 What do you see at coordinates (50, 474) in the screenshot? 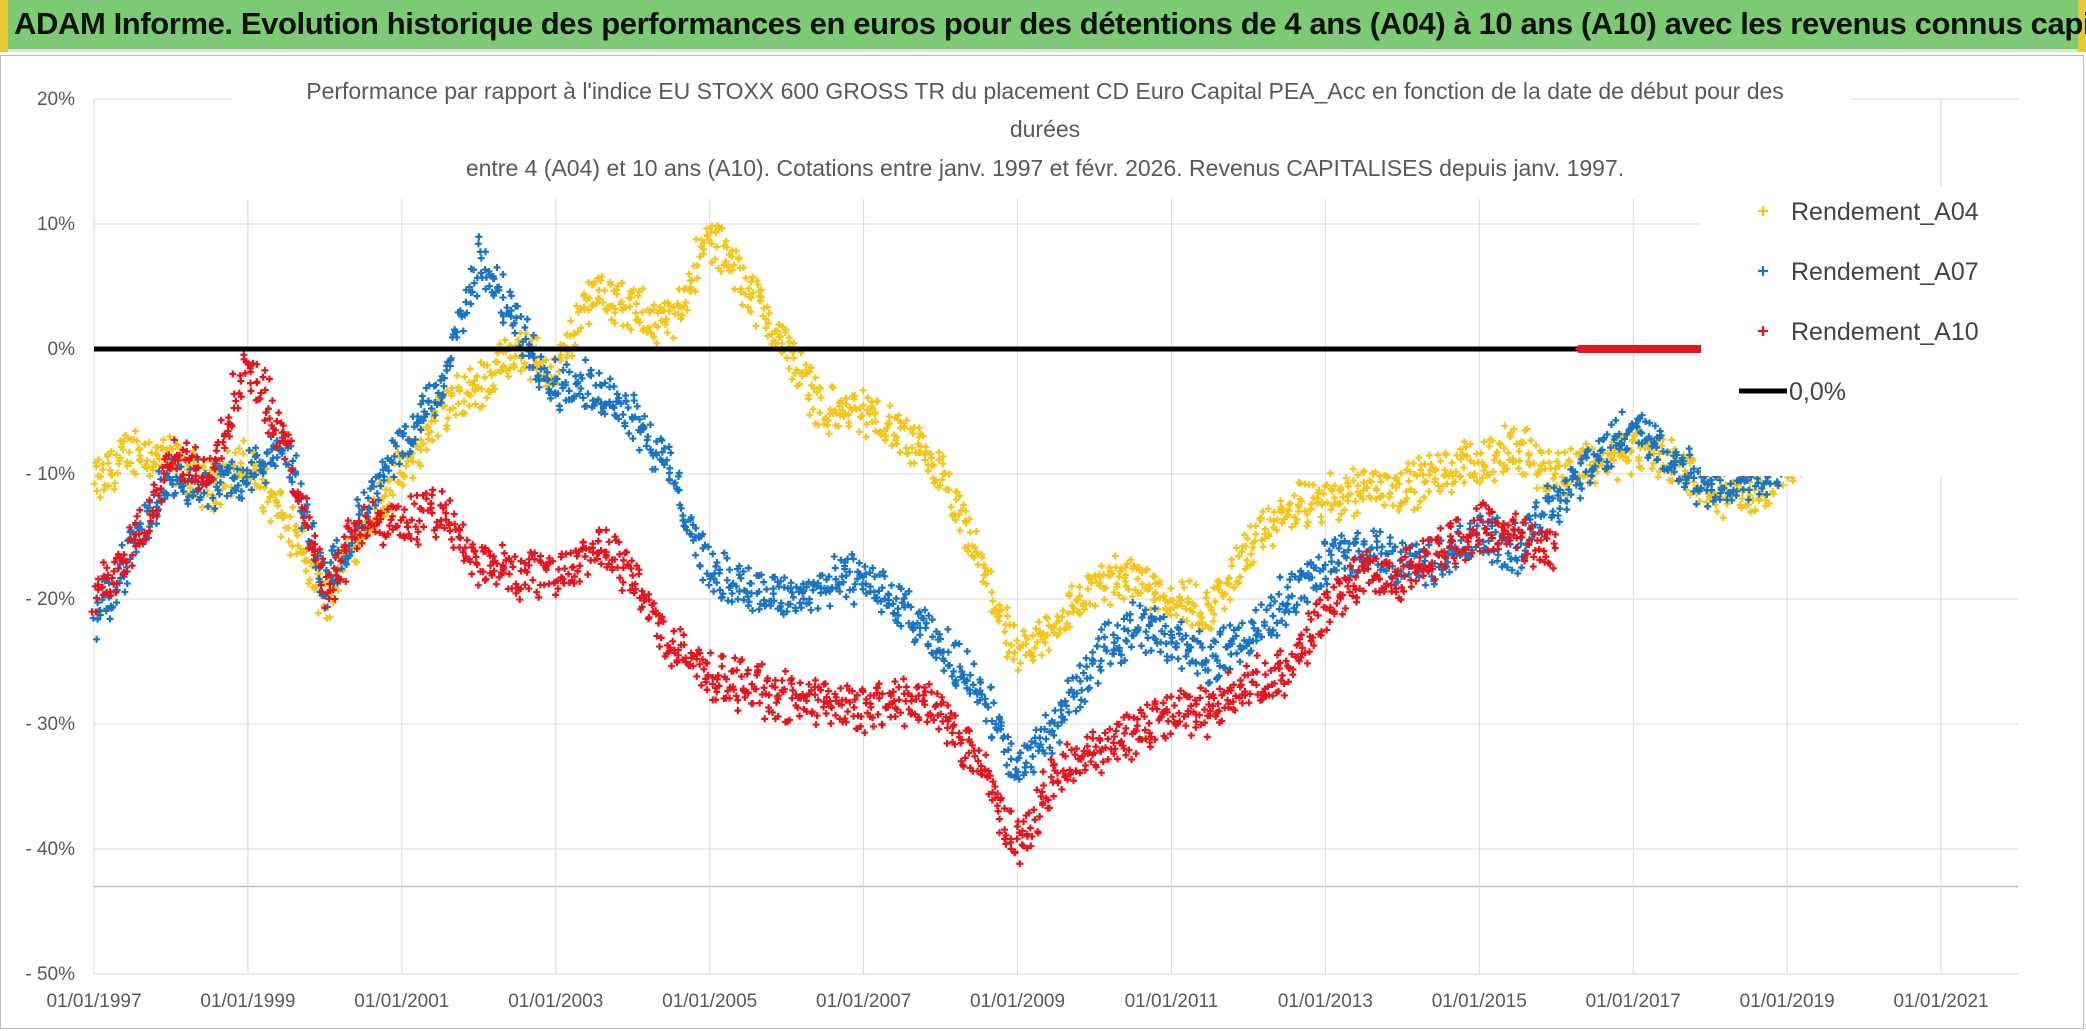
I see `y-tick-label: - 10%` at bounding box center [50, 474].